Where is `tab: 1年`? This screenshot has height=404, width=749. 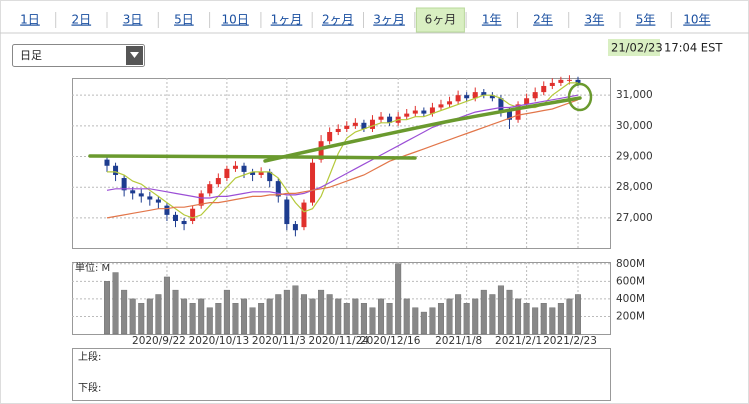
tab: 1年 is located at coordinates (492, 20).